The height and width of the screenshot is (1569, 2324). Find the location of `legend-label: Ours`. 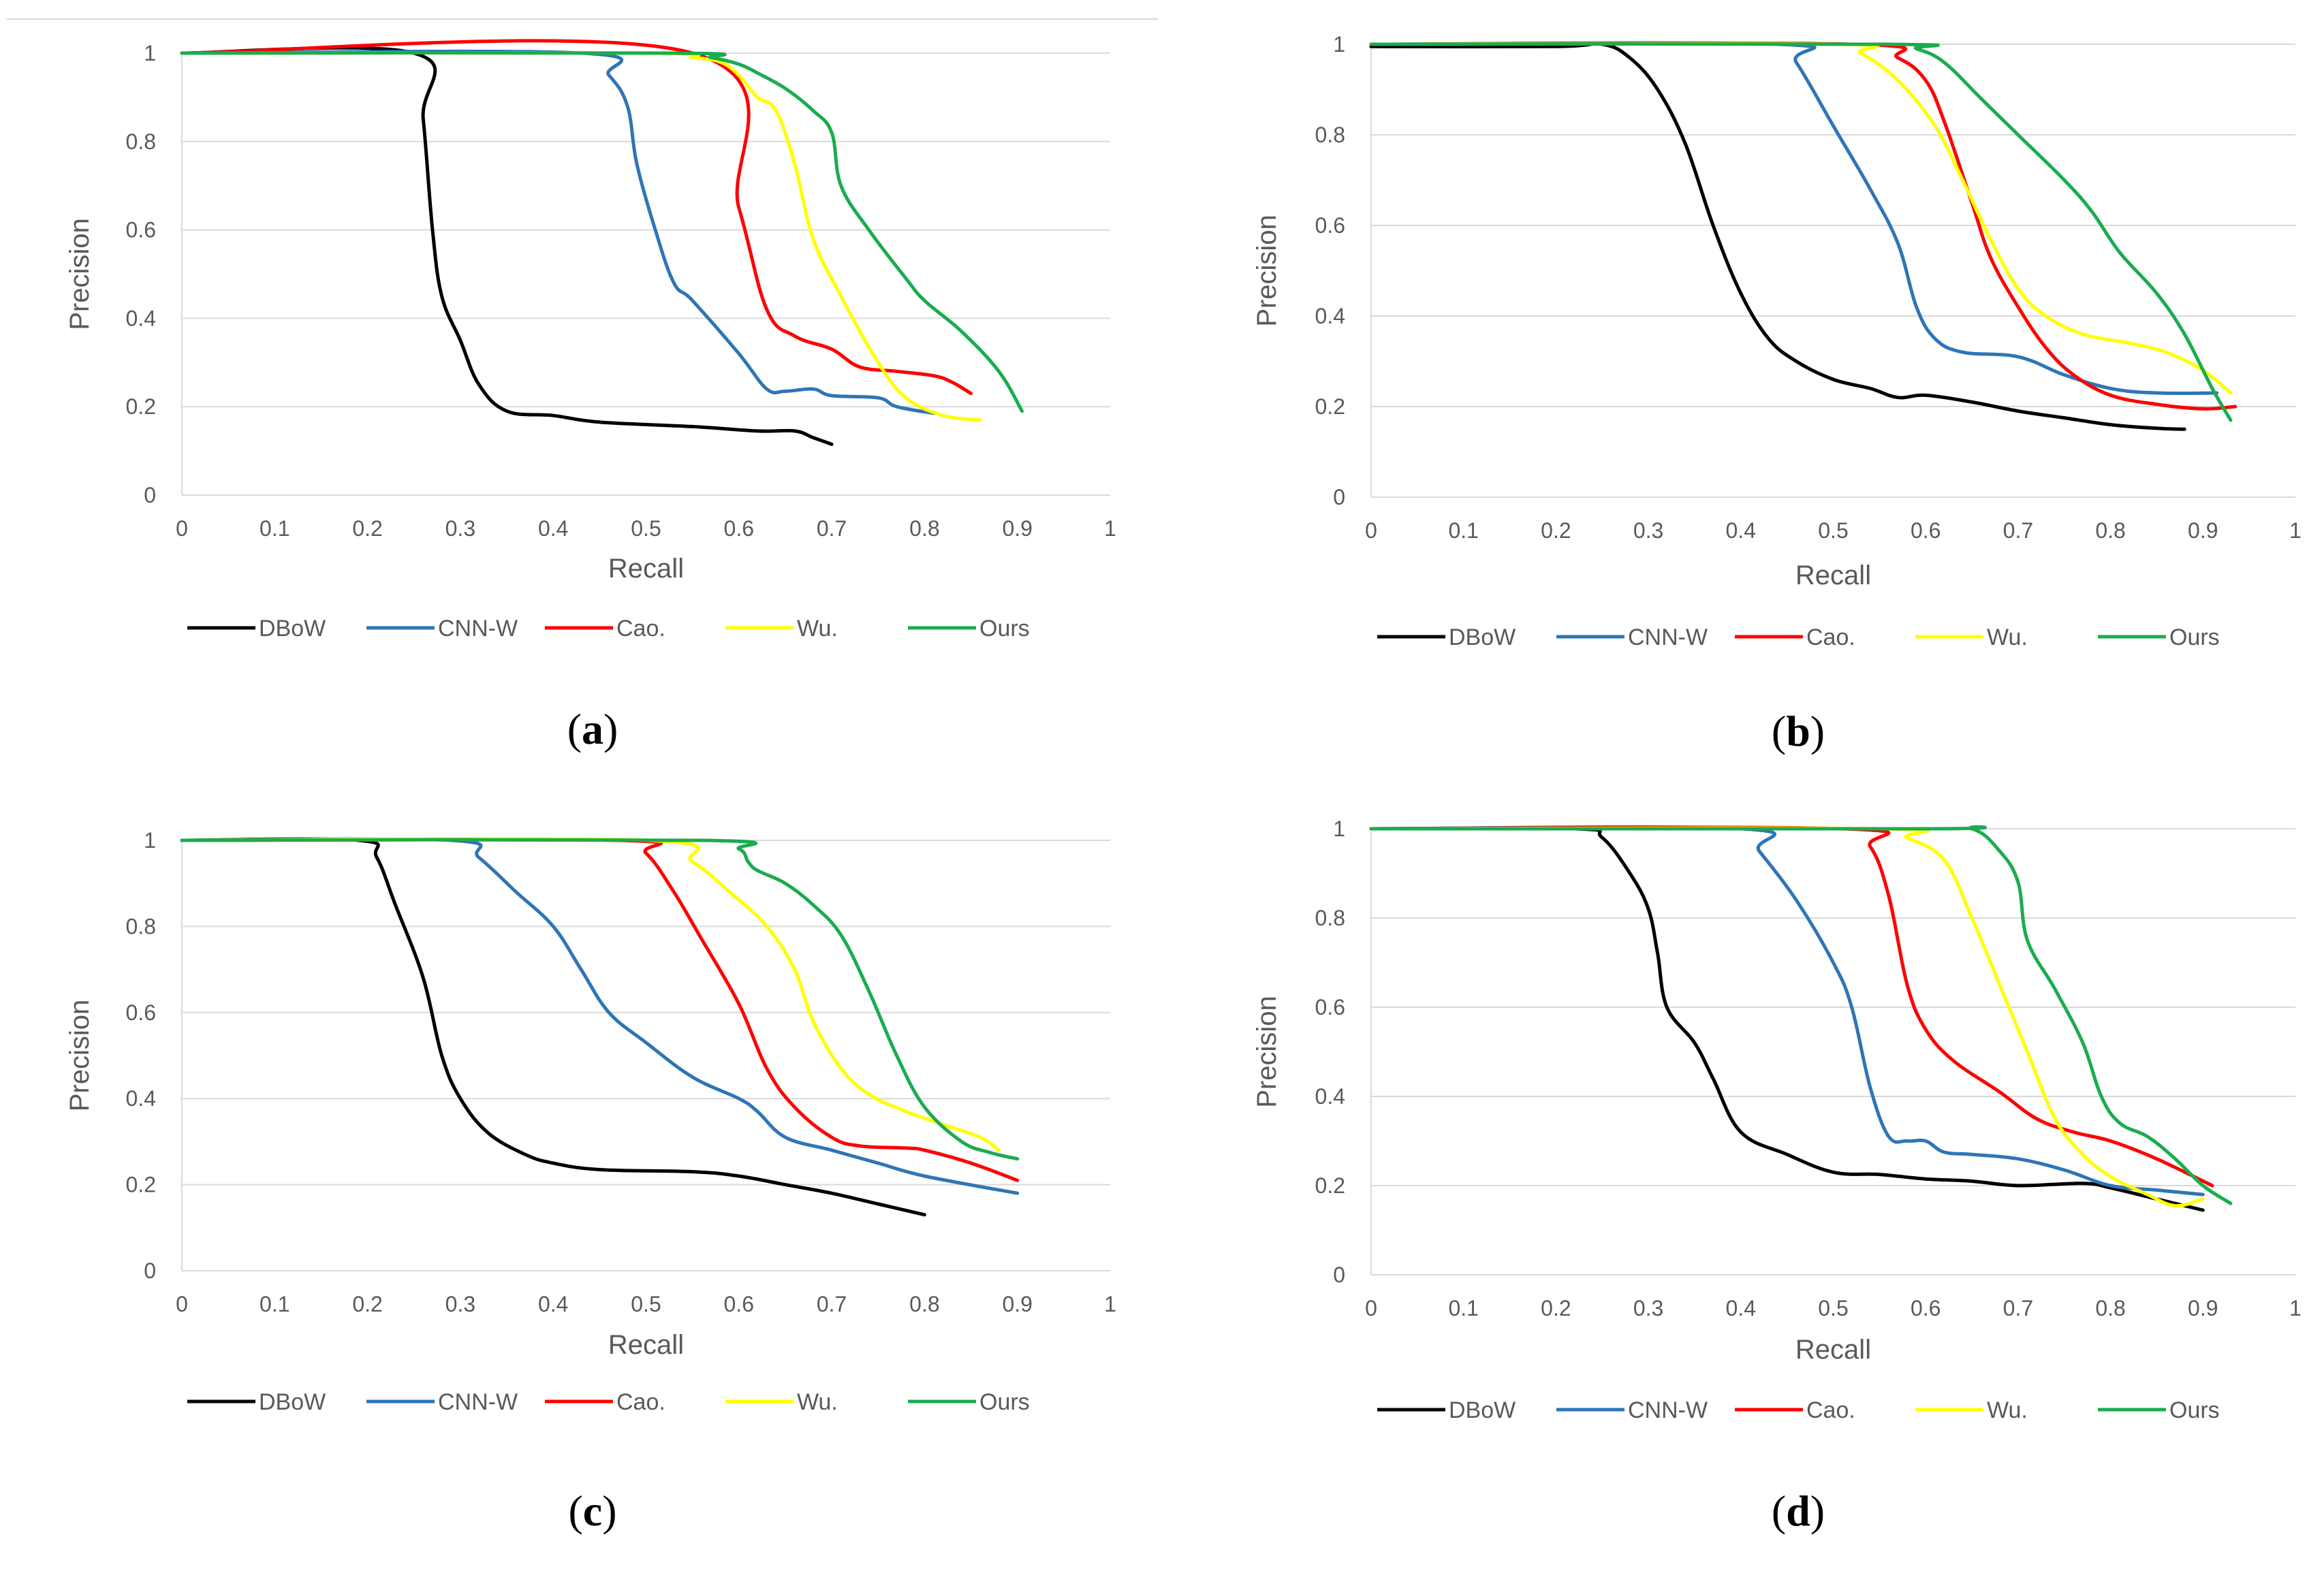

legend-label: Ours is located at coordinates (2195, 637).